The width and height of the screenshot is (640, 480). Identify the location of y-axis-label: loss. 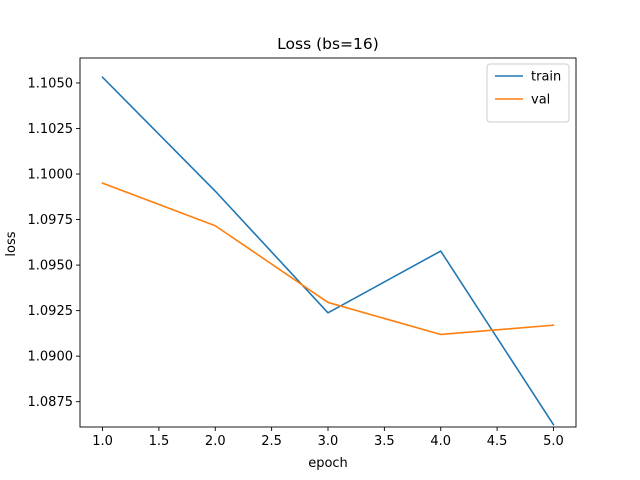
(11, 243).